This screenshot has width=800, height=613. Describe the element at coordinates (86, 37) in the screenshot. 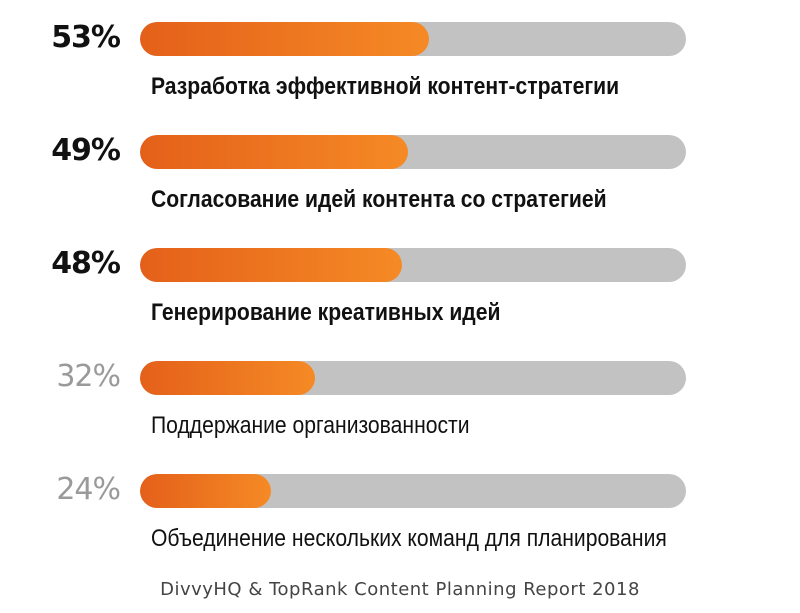

I see `bar-value-label: 53%` at that location.